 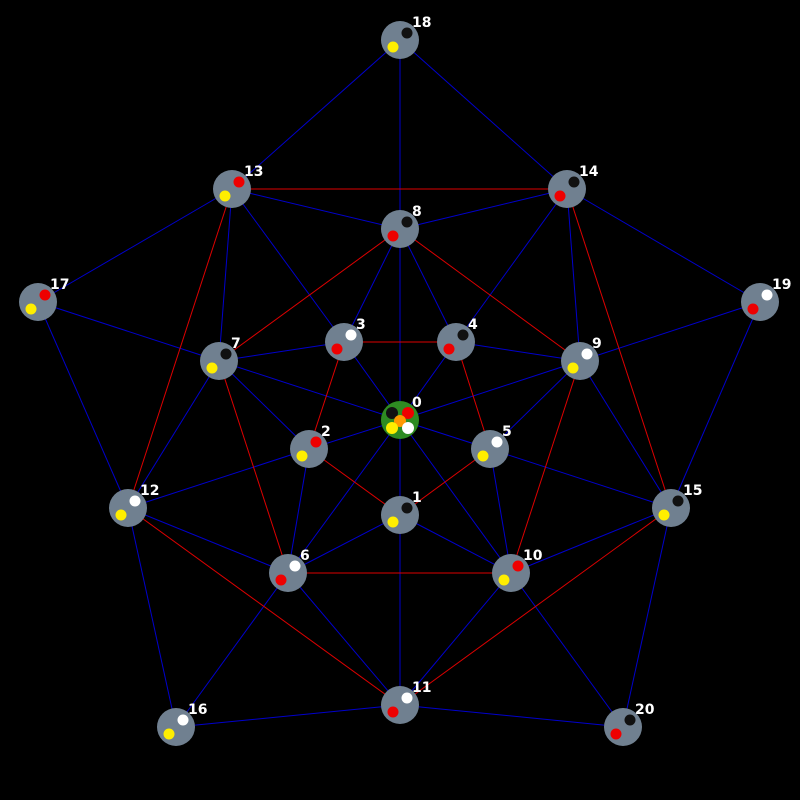 What do you see at coordinates (401, 512) in the screenshot?
I see `node-1: 1` at bounding box center [401, 512].